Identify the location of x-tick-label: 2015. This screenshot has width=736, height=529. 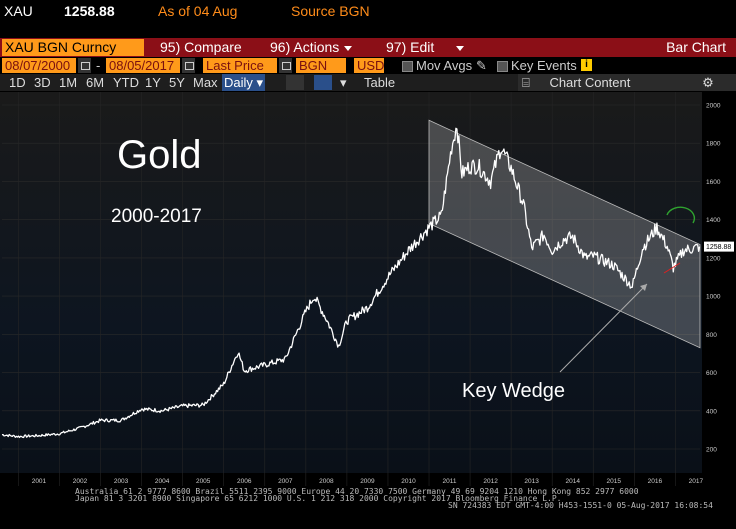
(614, 481).